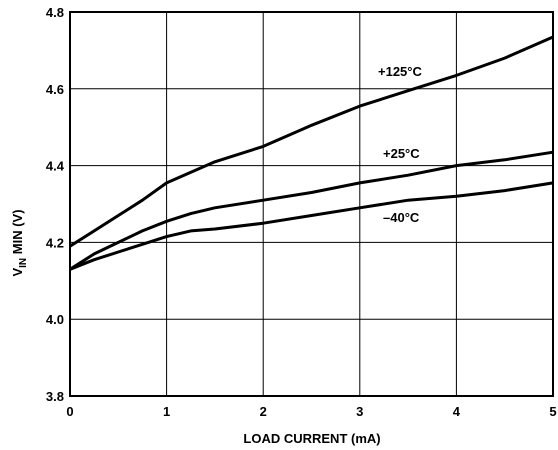 Image resolution: width=558 pixels, height=450 pixels. I want to click on x-tick-label: 0, so click(69, 411).